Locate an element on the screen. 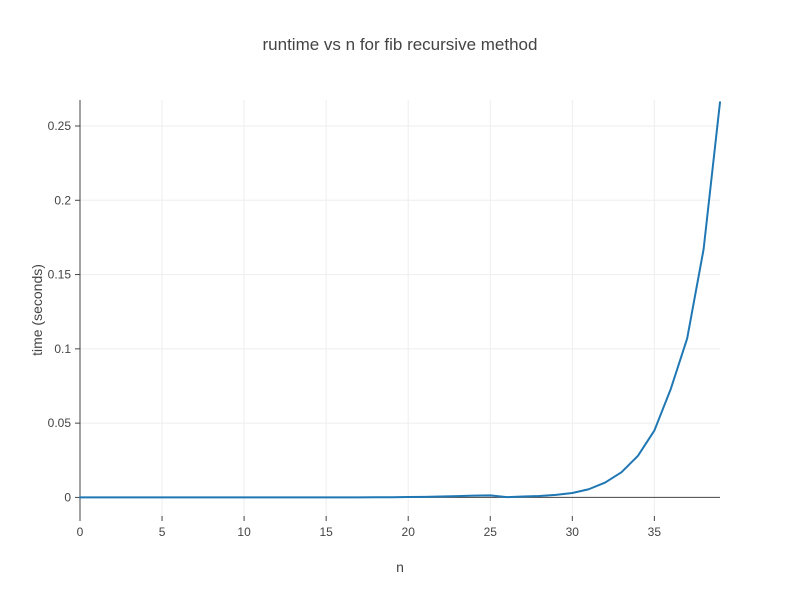 This screenshot has height=605, width=800. x-tick-label: 5 is located at coordinates (162, 532).